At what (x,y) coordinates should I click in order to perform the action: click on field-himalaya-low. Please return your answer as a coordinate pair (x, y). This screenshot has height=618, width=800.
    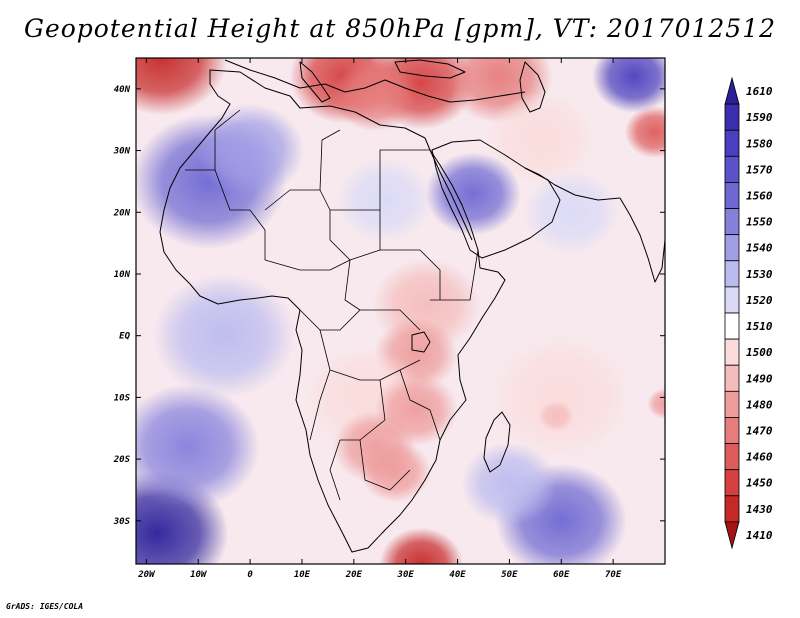
    Looking at the image, I should click on (644, 132).